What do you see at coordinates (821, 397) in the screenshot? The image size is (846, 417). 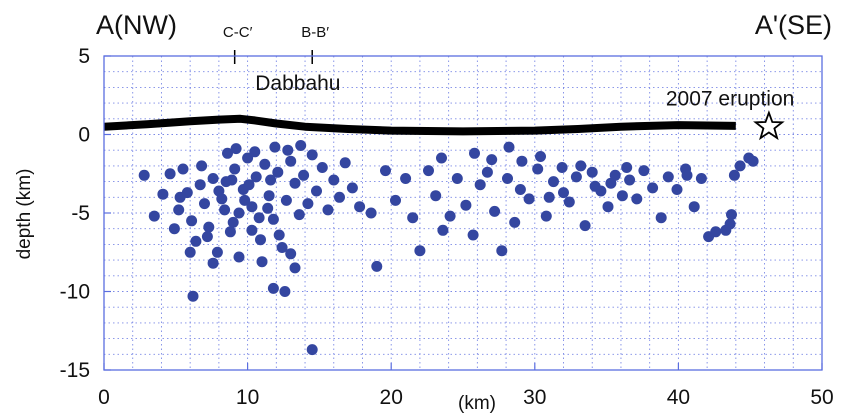 I see `x-tick-label: 50` at bounding box center [821, 397].